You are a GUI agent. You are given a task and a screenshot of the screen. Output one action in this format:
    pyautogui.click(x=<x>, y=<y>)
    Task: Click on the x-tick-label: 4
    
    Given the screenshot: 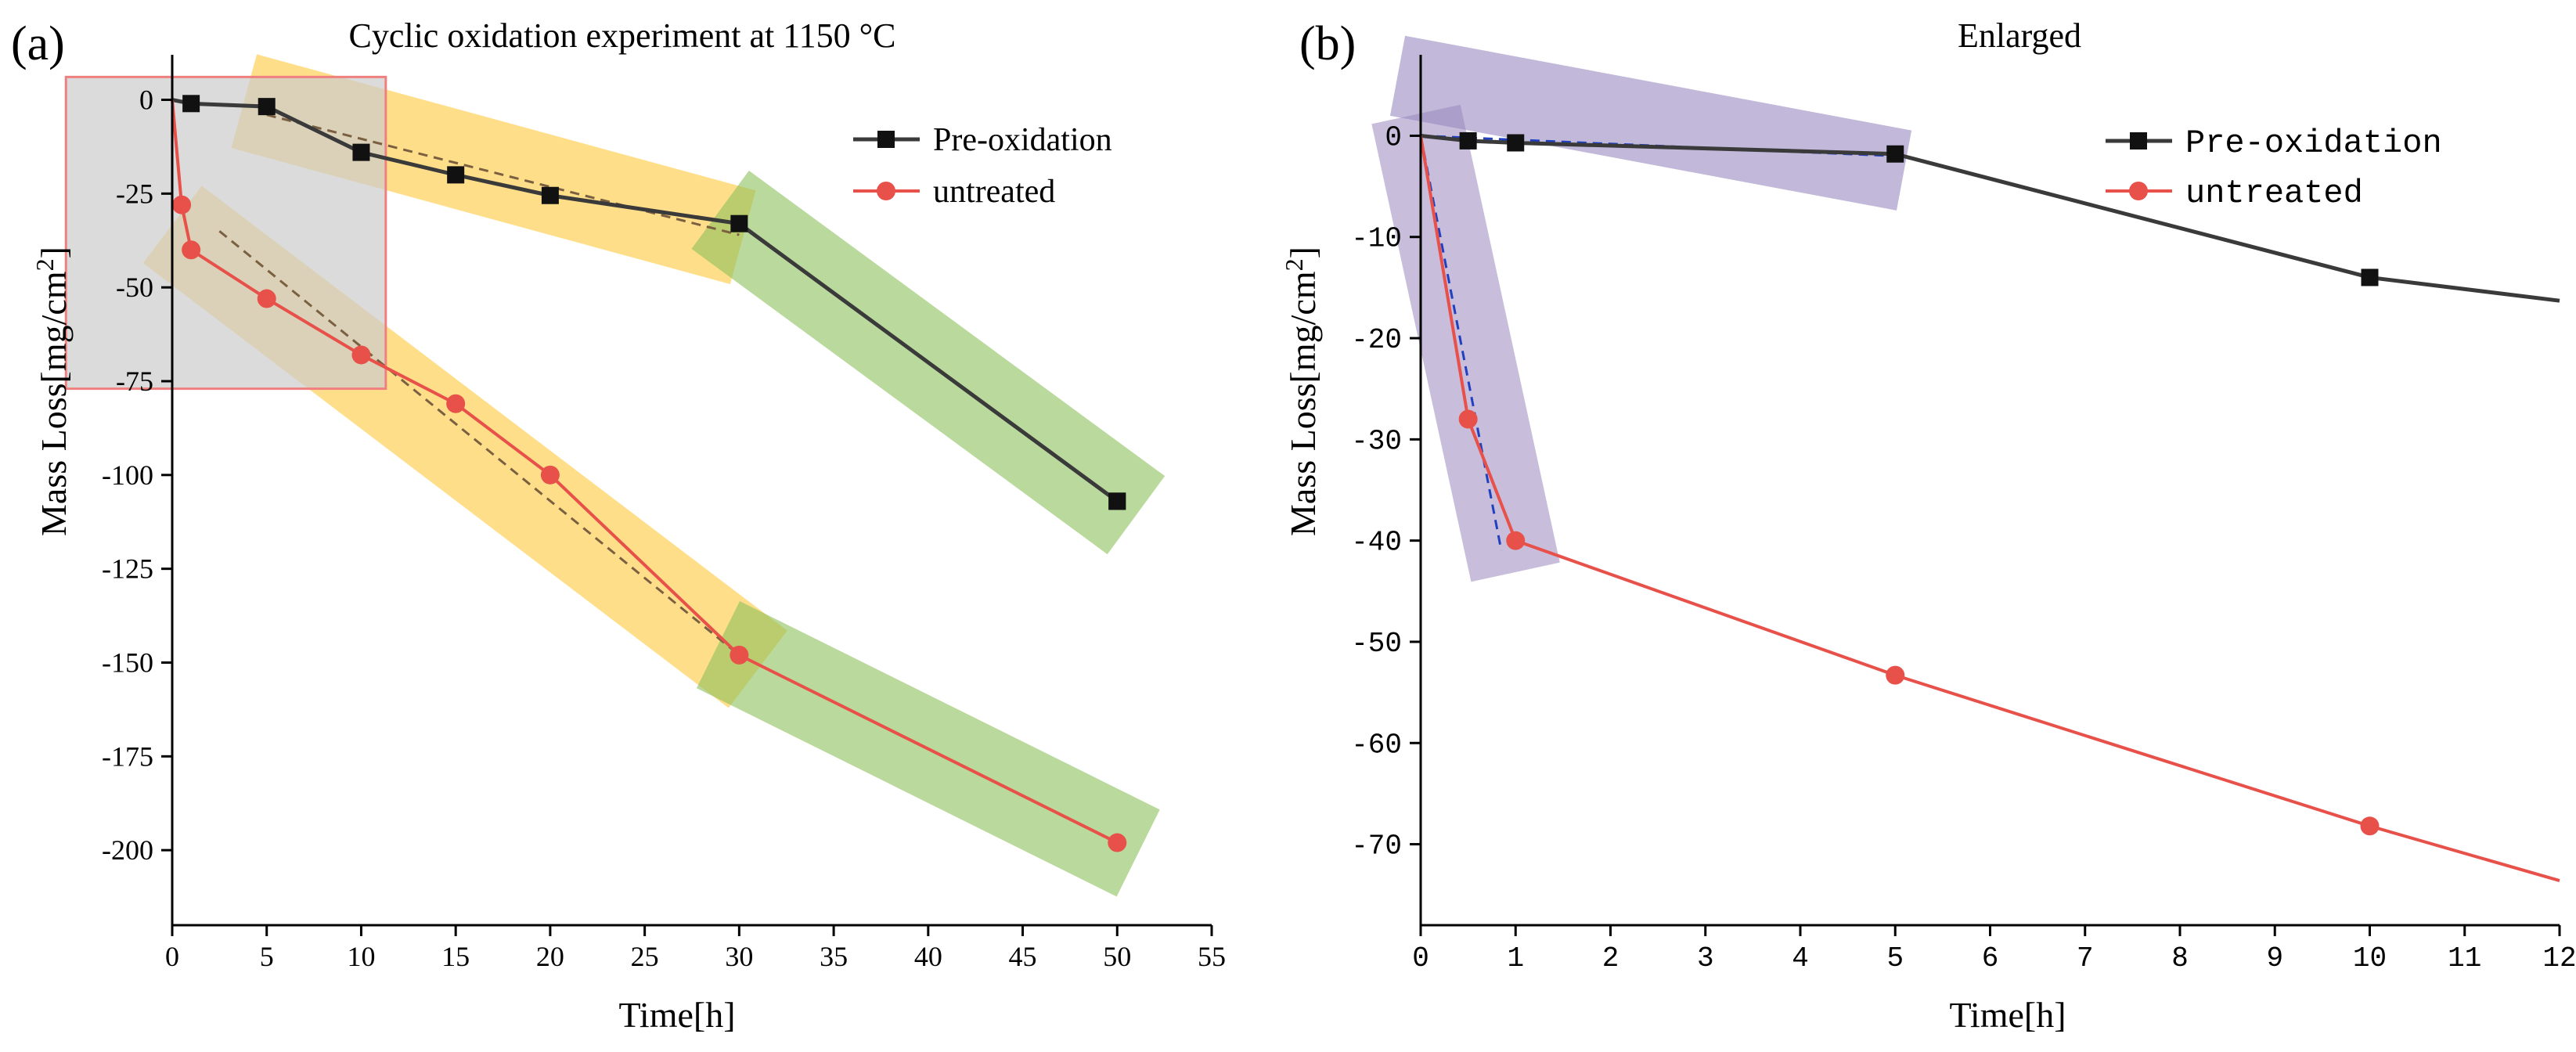 What is the action you would take?
    pyautogui.click(x=1800, y=958)
    